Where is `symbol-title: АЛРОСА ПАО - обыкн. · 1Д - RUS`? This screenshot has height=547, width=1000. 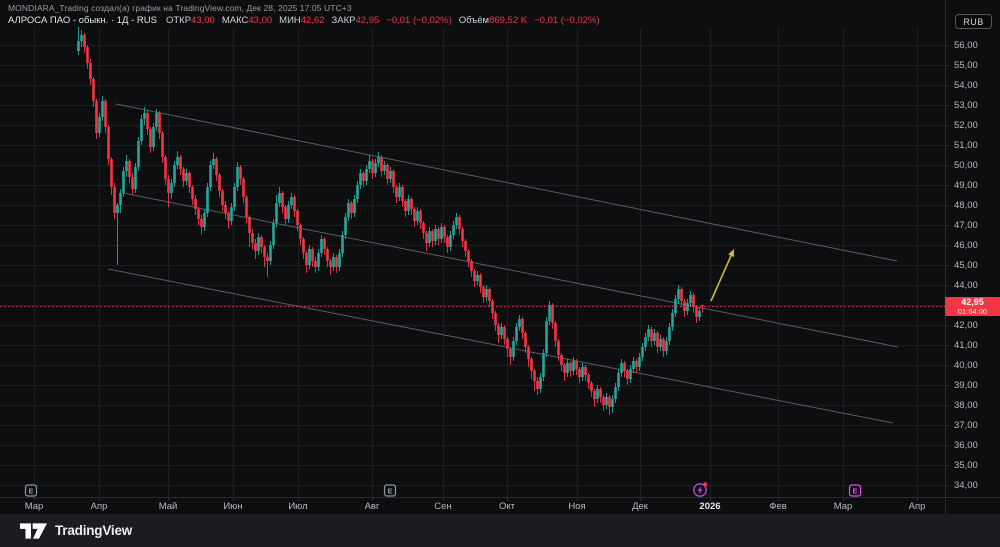 symbol-title: АЛРОСА ПАО - обыкн. · 1Д - RUS is located at coordinates (82, 20).